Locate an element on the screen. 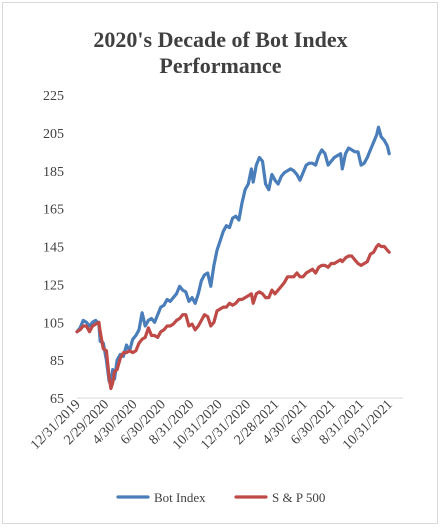 Image resolution: width=441 pixels, height=528 pixels. y-tick-label: 225 is located at coordinates (53, 96).